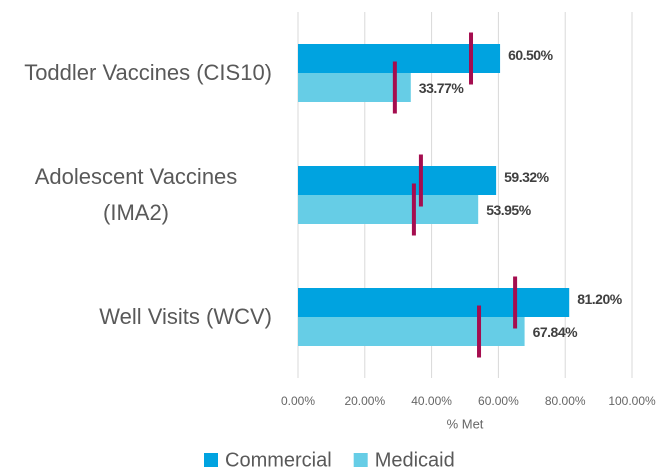 The width and height of the screenshot is (657, 472). I want to click on value-label: 60.50%, so click(531, 55).